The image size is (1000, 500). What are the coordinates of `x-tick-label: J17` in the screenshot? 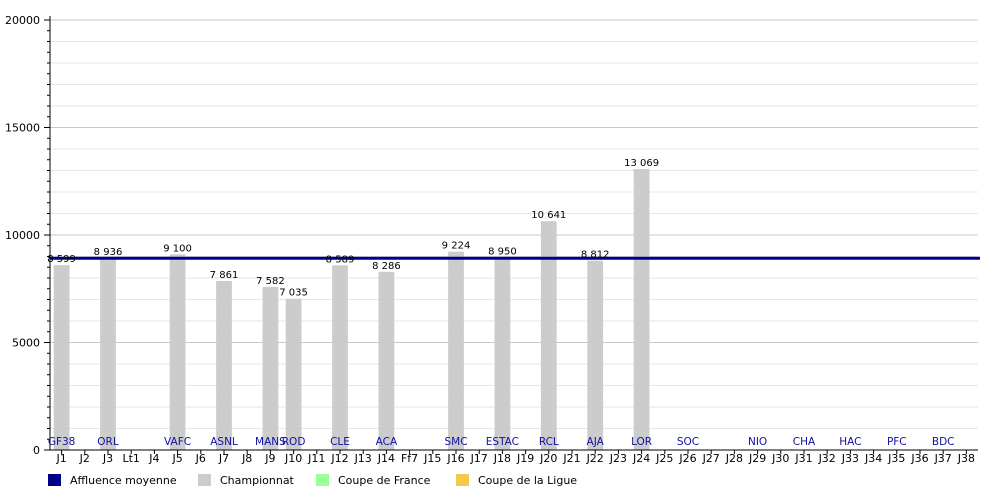 It's located at (479, 458).